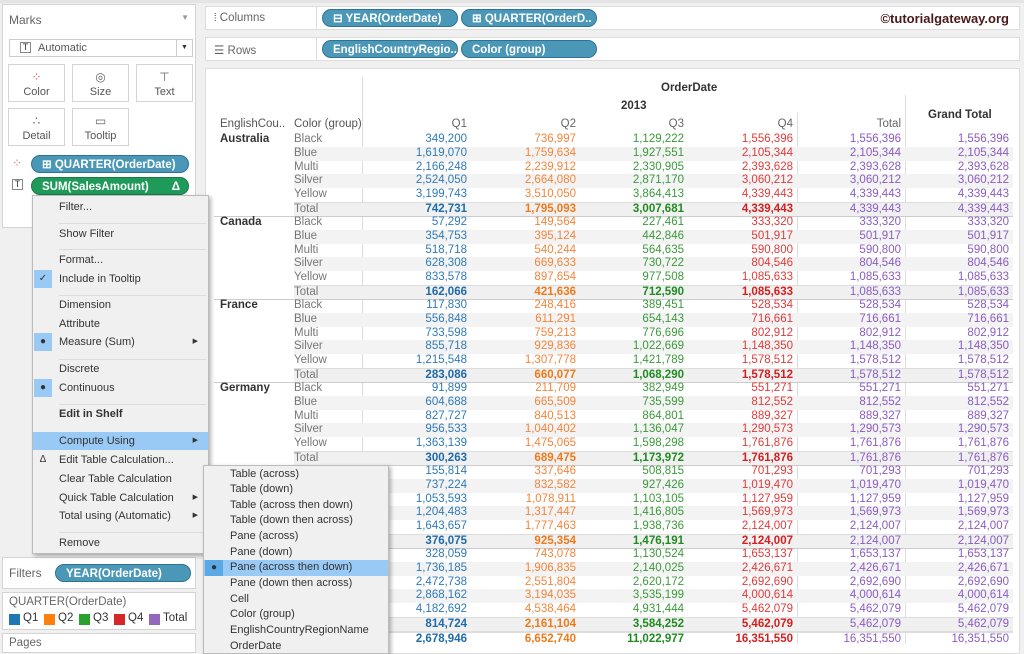 This screenshot has height=654, width=1024. Describe the element at coordinates (175, 618) in the screenshot. I see `legend-item-label: Total` at that location.